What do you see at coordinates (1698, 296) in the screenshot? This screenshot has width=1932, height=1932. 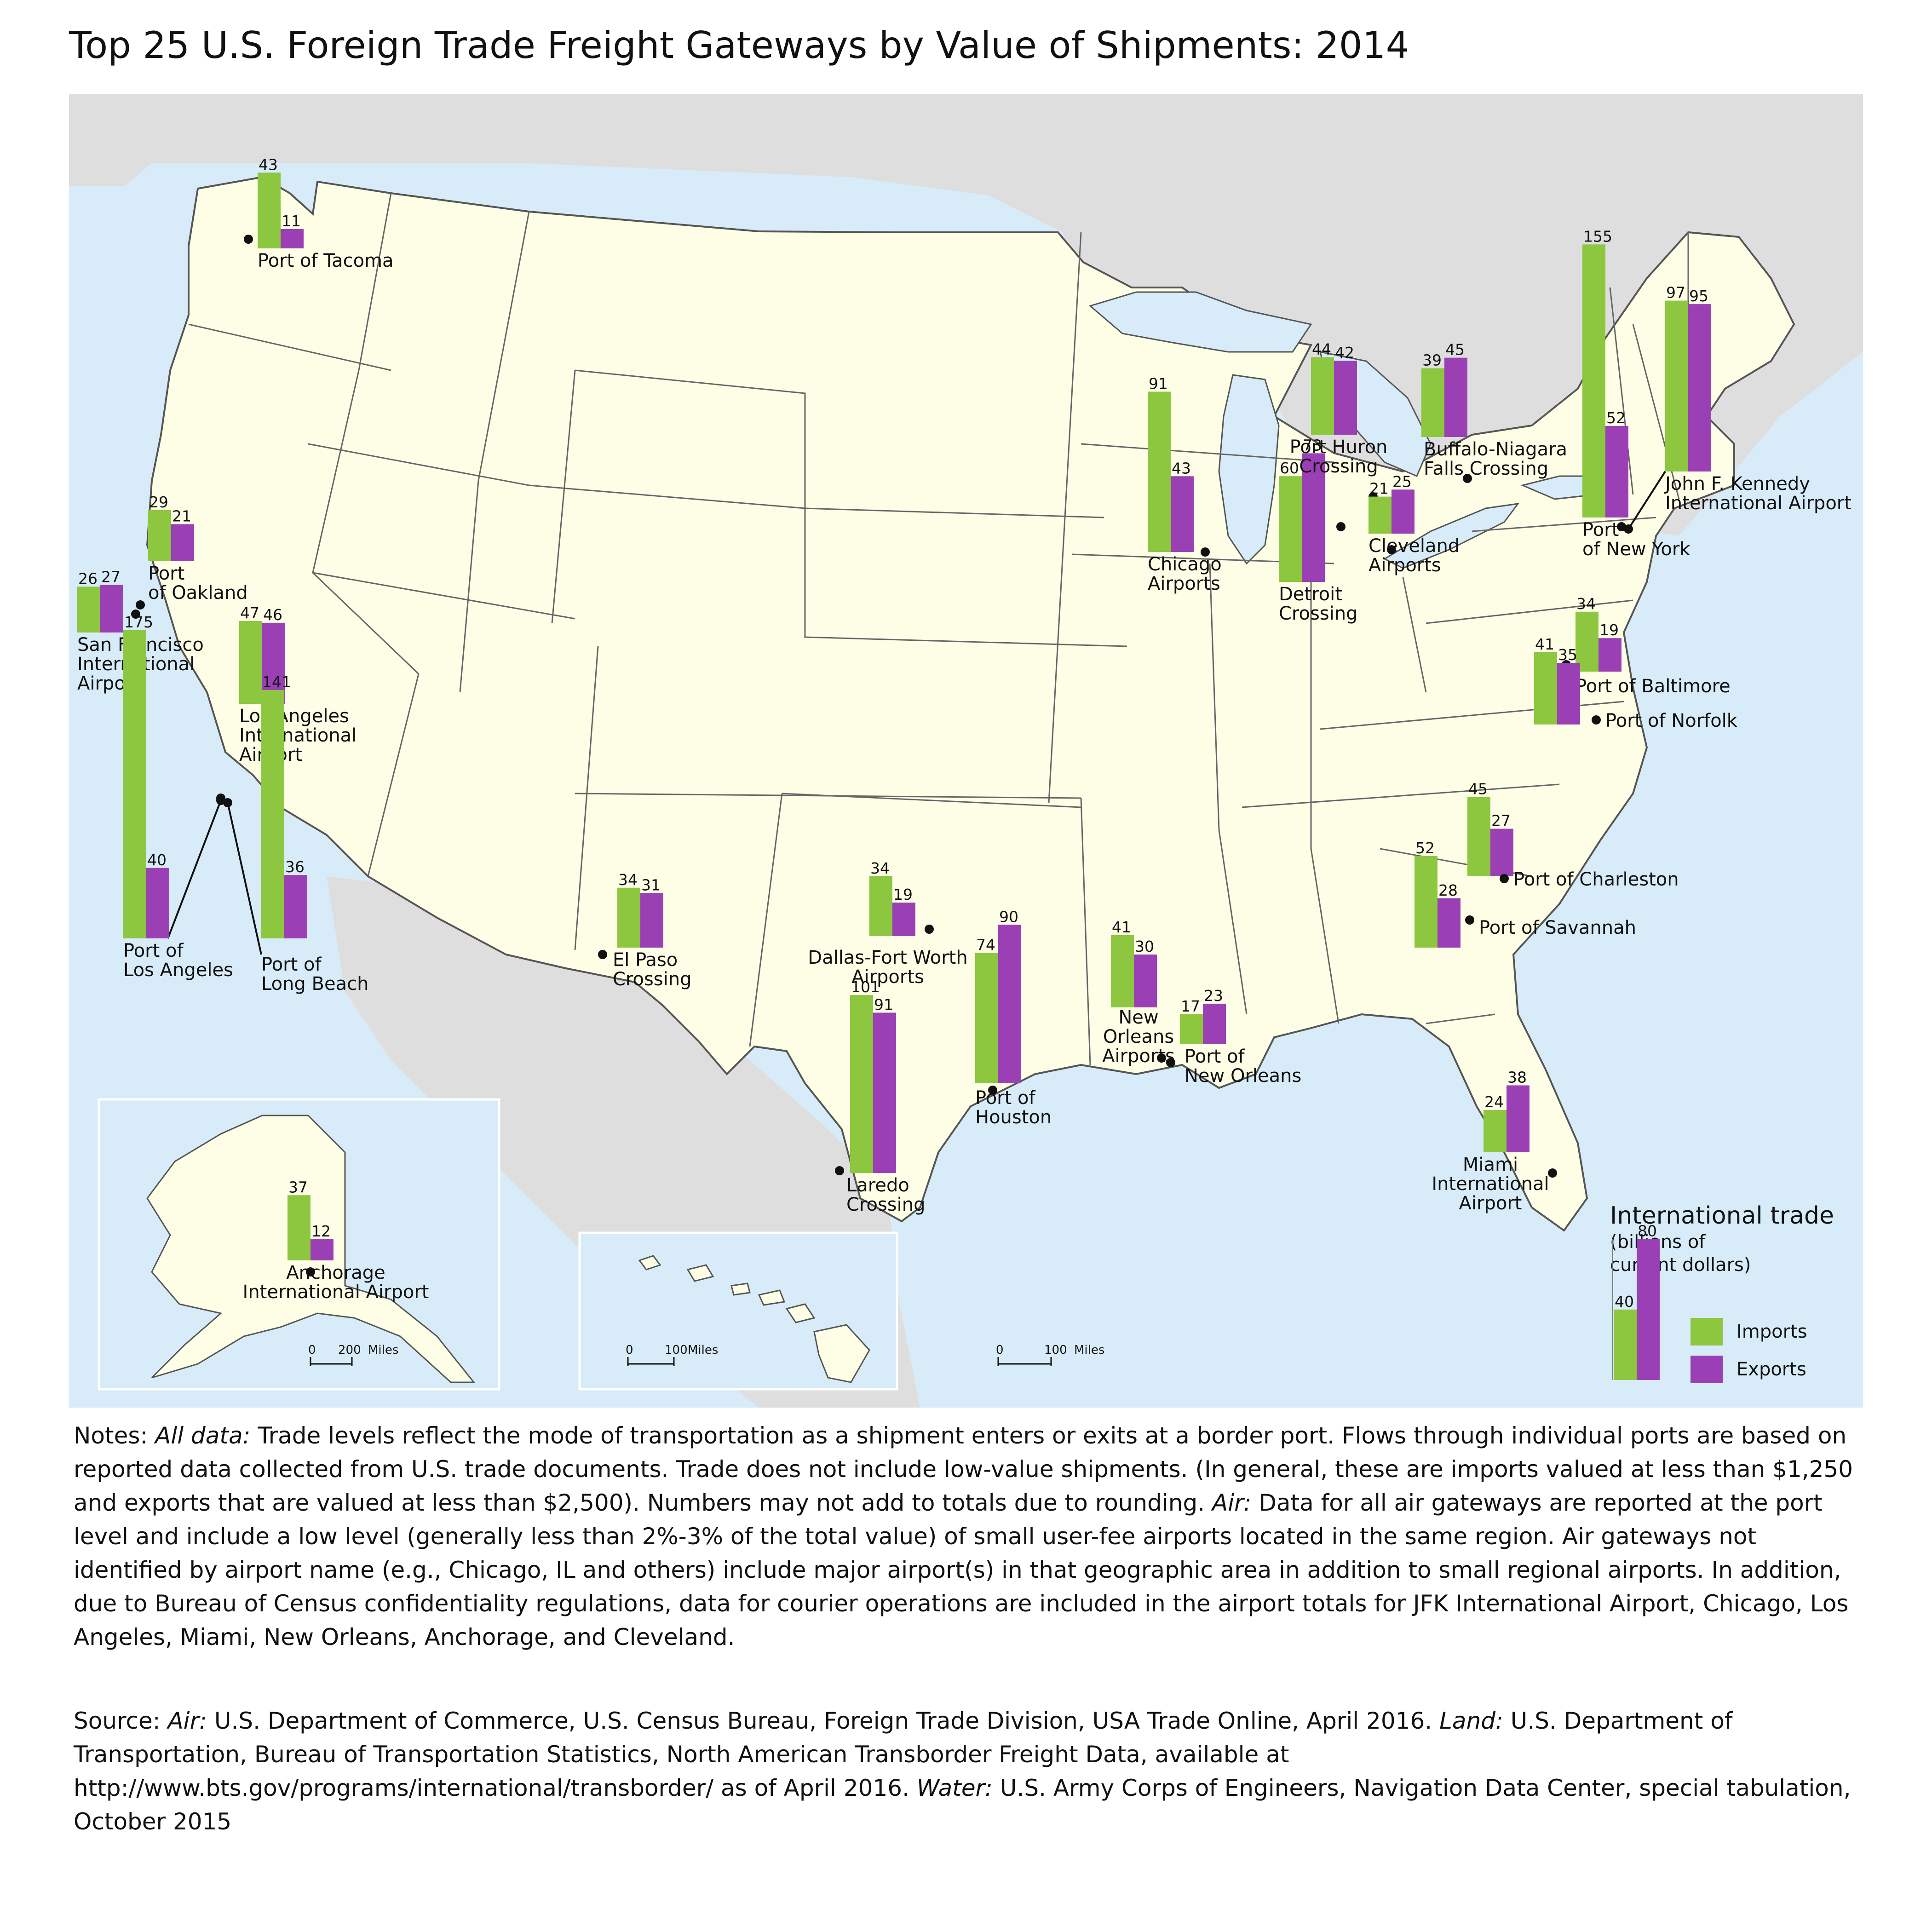 I see `john-f-kennedy-international-airport-exports-value: 95` at bounding box center [1698, 296].